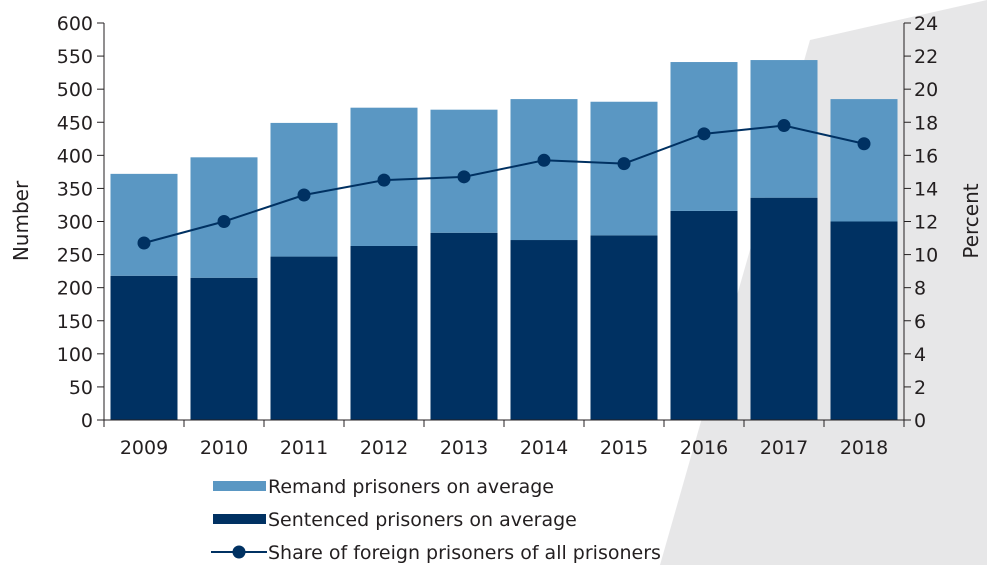 Image resolution: width=987 pixels, height=565 pixels. I want to click on x-tick-label: 2012, so click(384, 448).